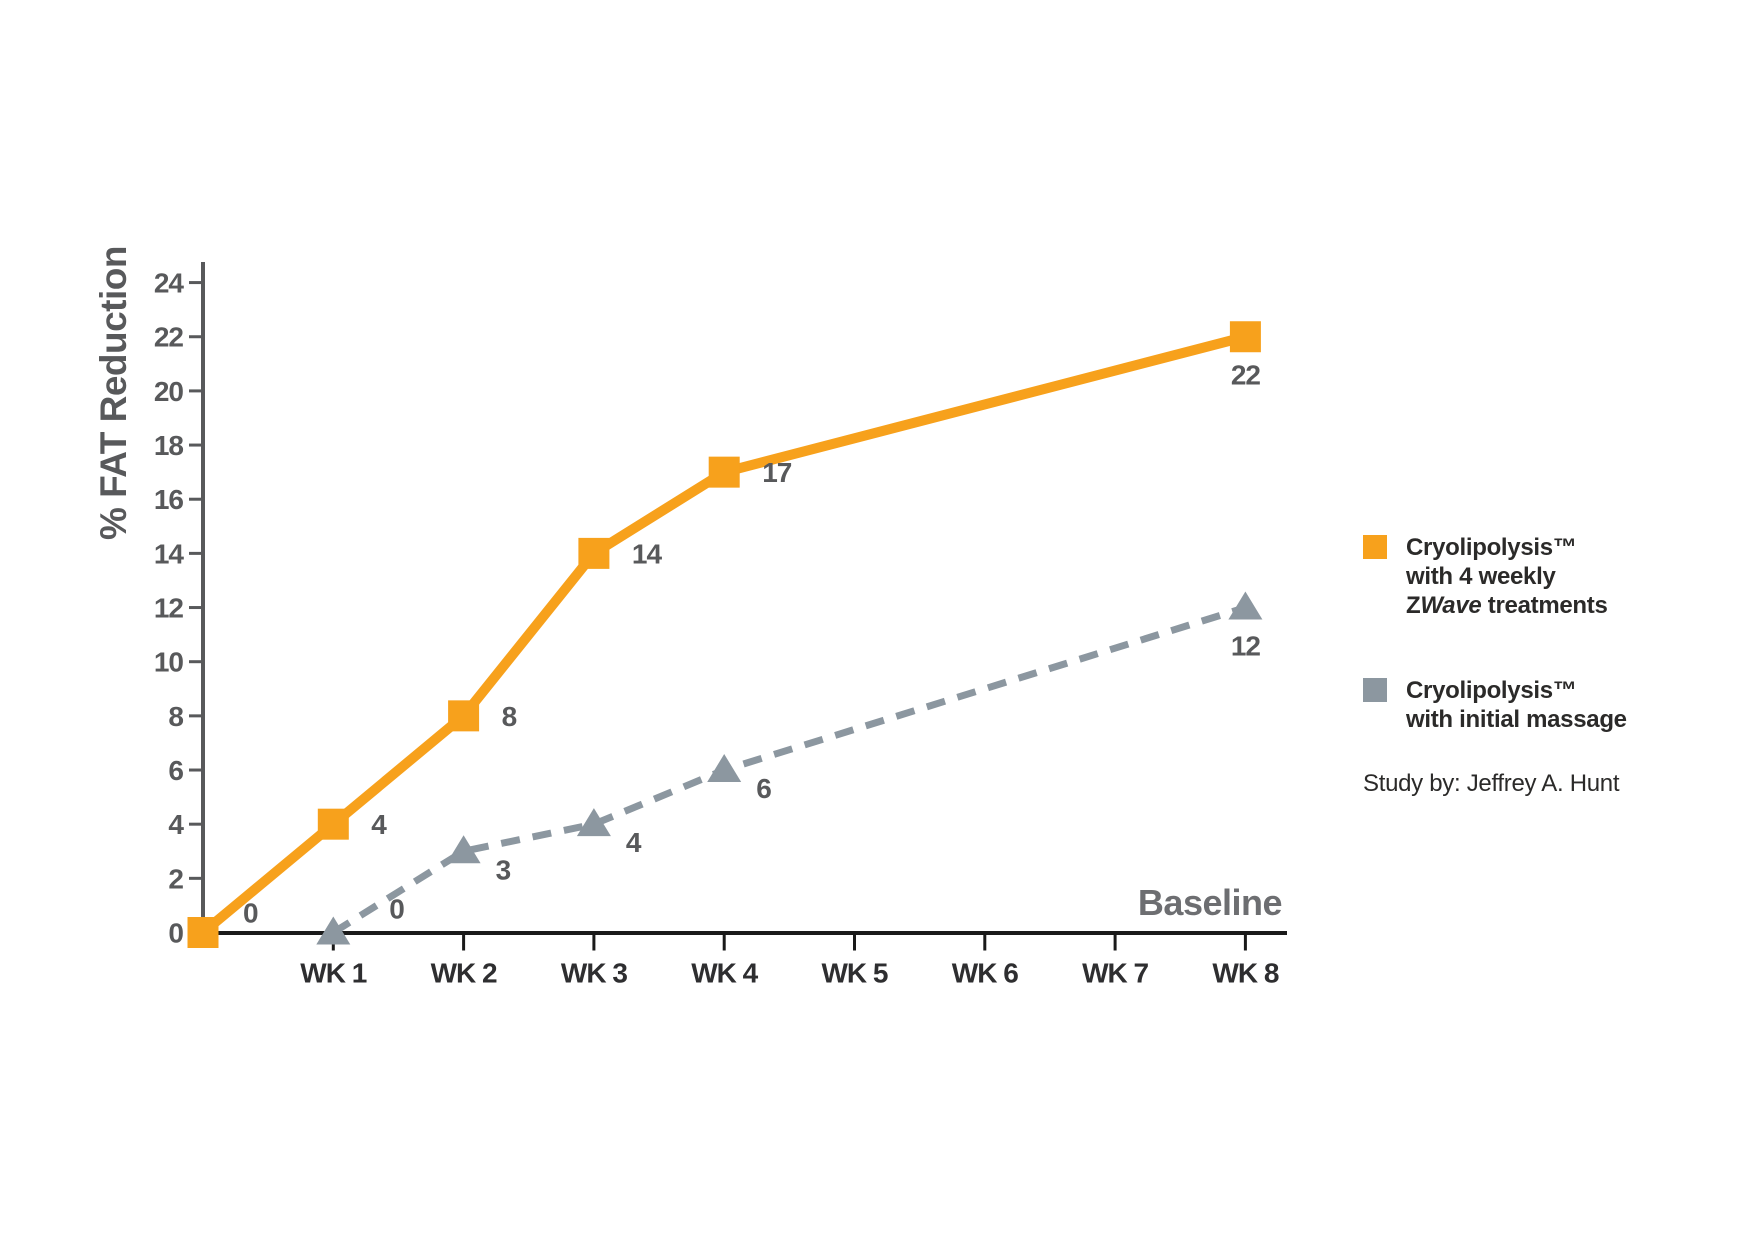 This screenshot has width=1754, height=1240. Describe the element at coordinates (647, 553) in the screenshot. I see `point-label: 14` at that location.